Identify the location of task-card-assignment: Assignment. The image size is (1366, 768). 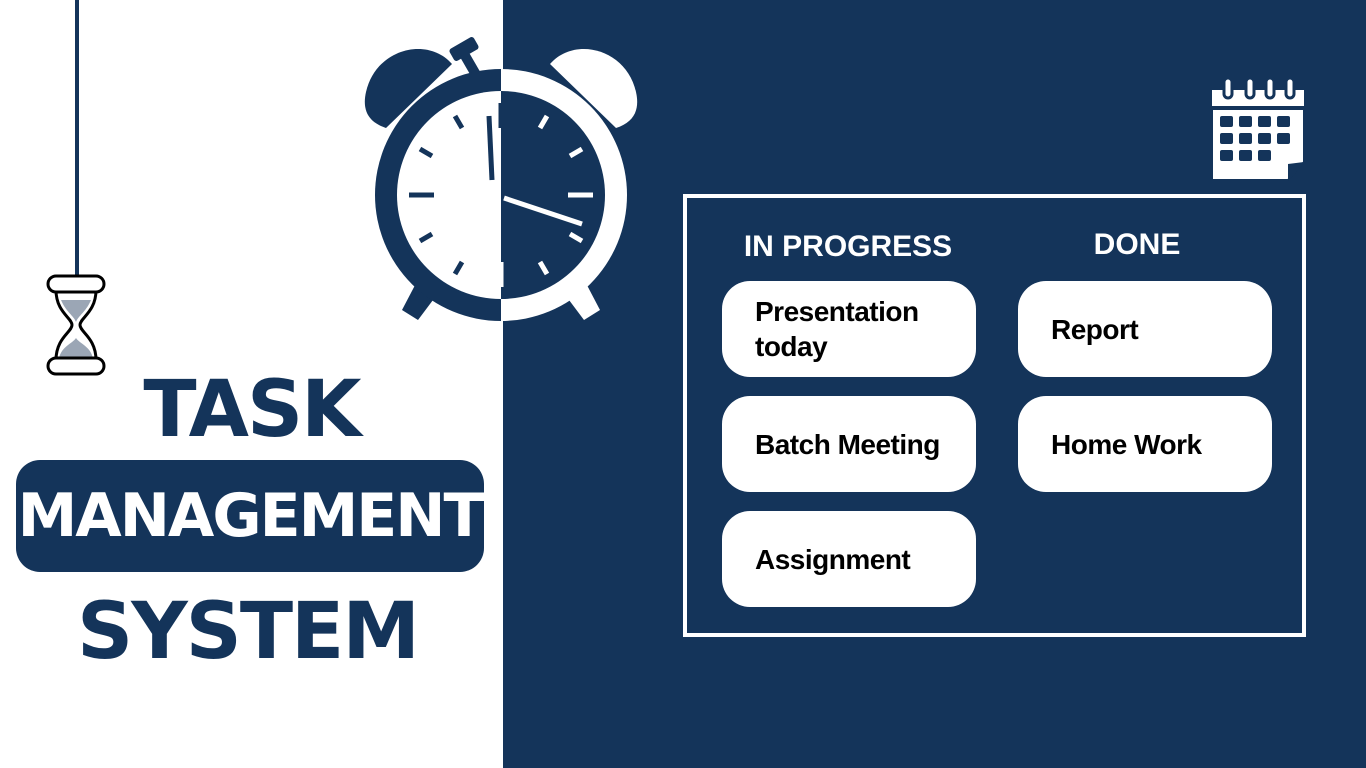
(849, 559).